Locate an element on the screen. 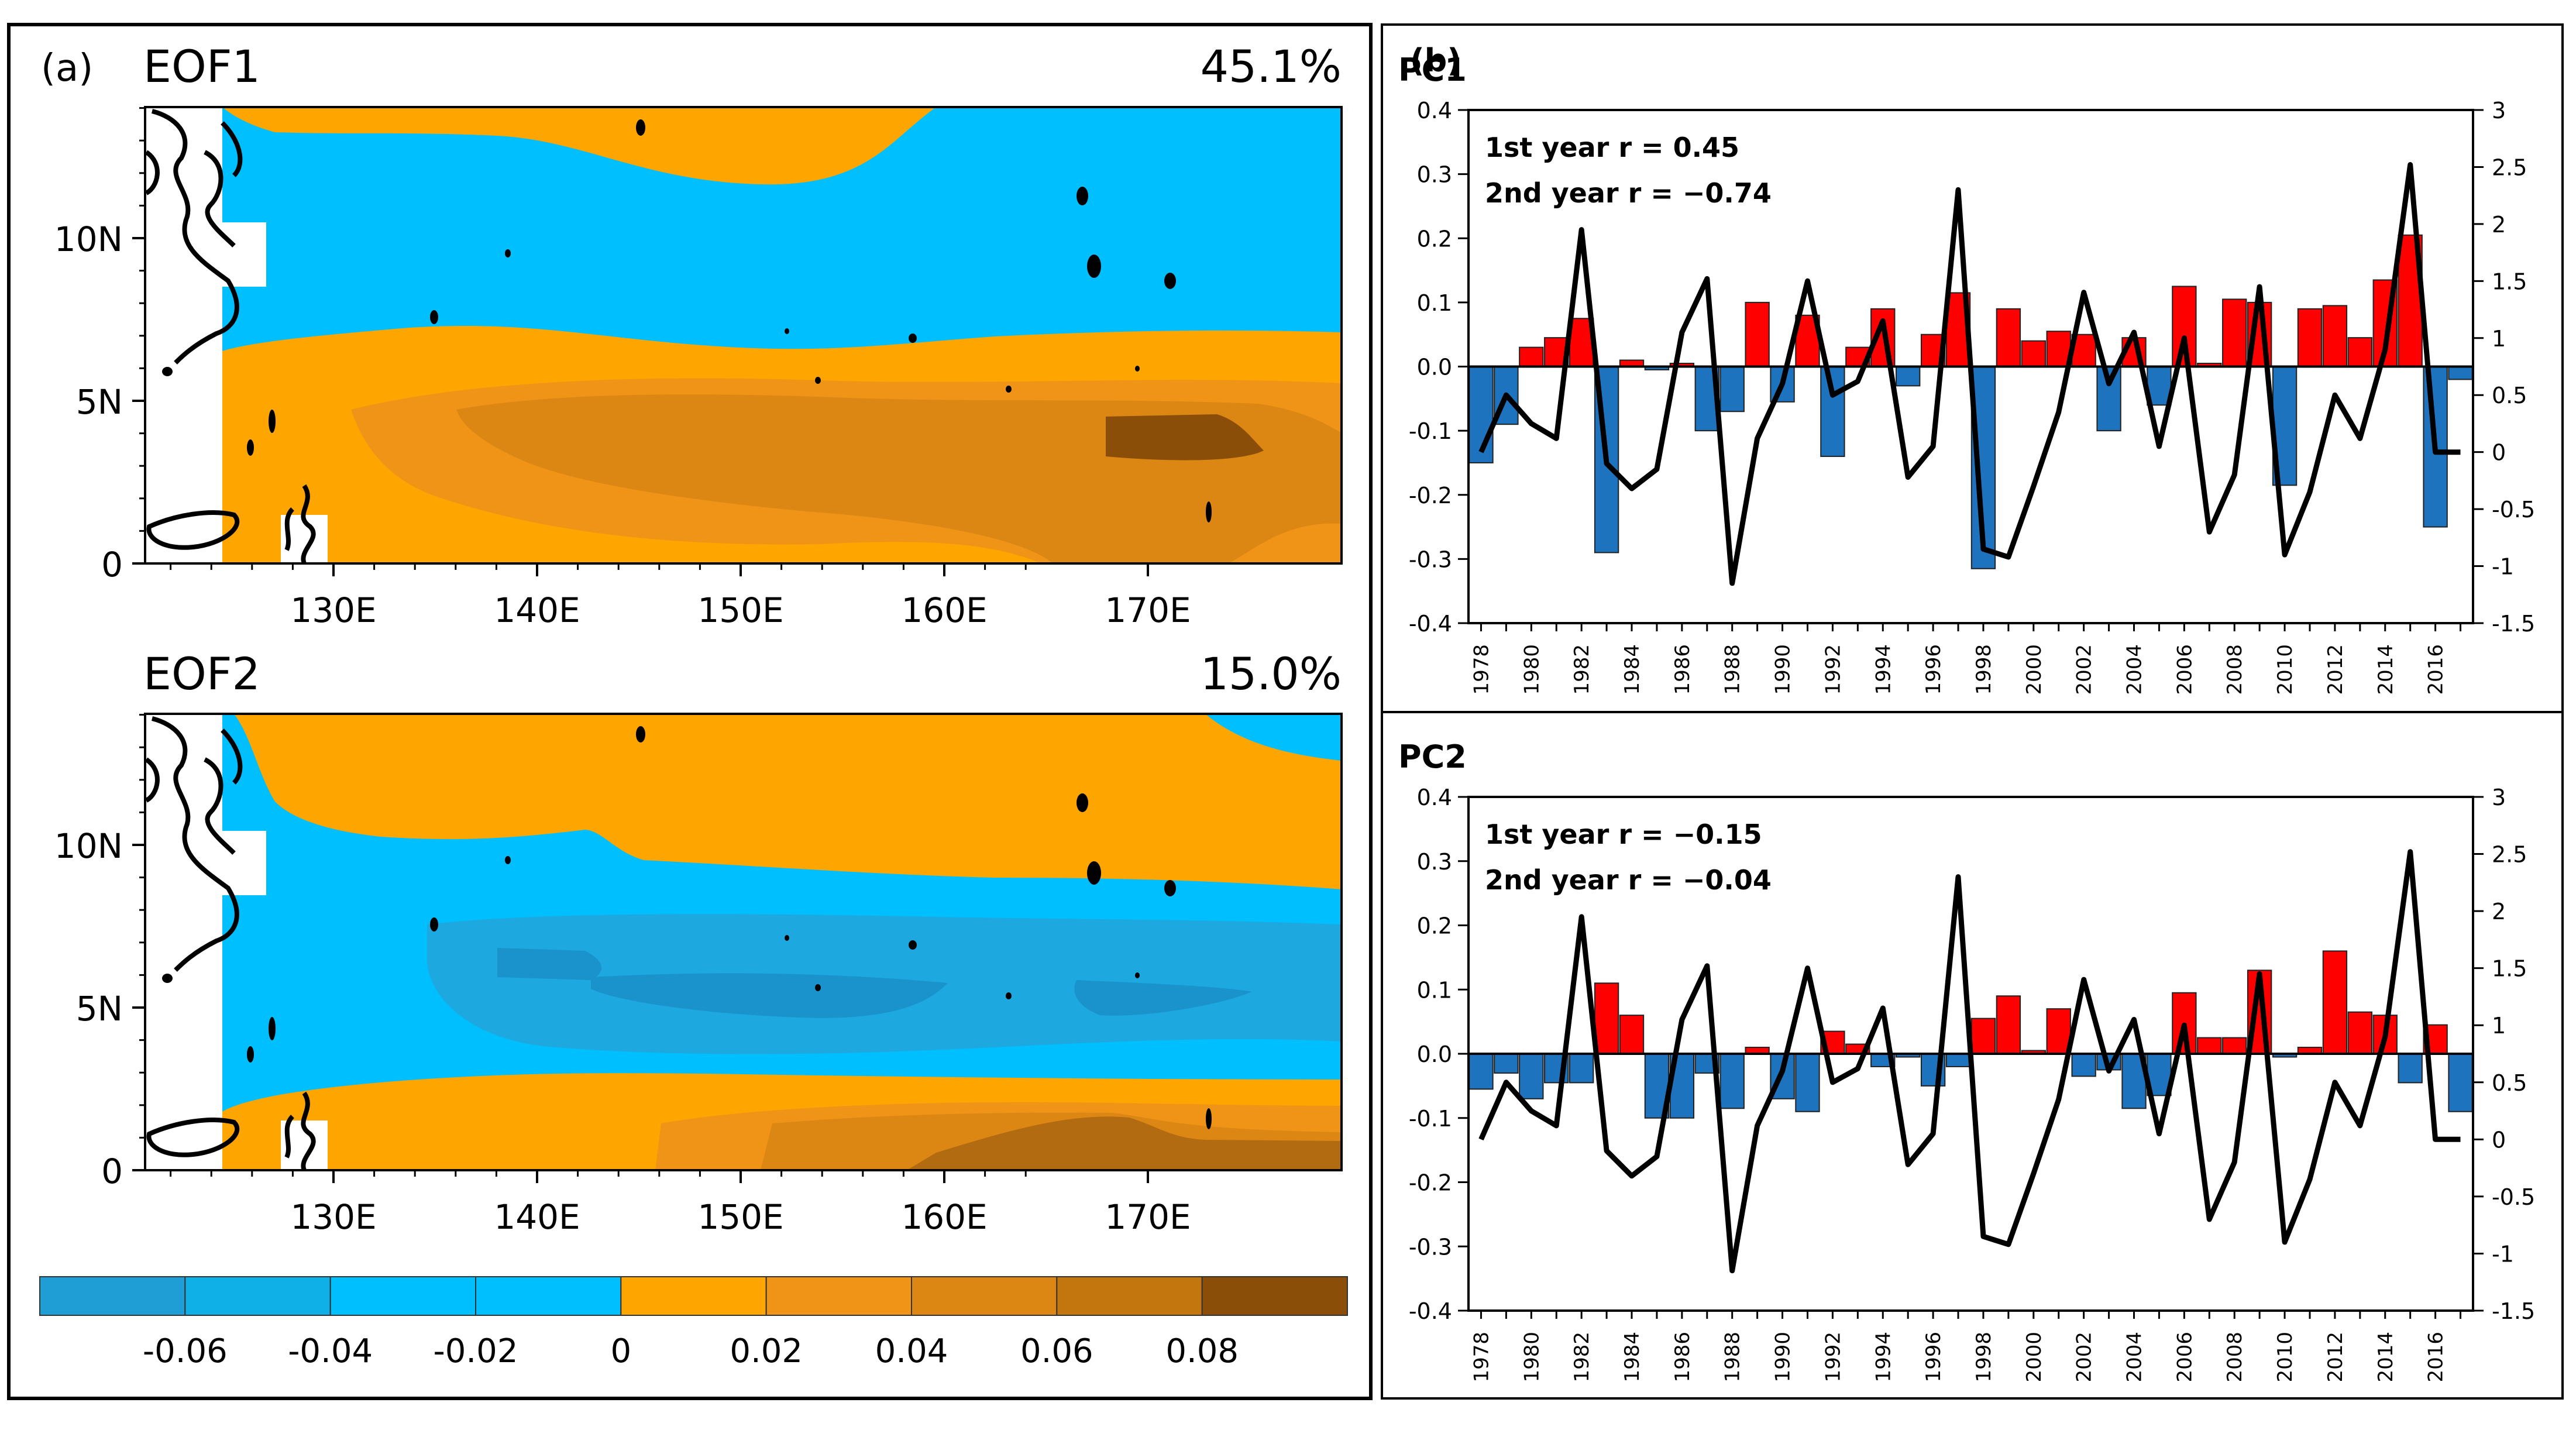 The image size is (2576, 1430). eof1-lon-label: 130E is located at coordinates (333, 610).